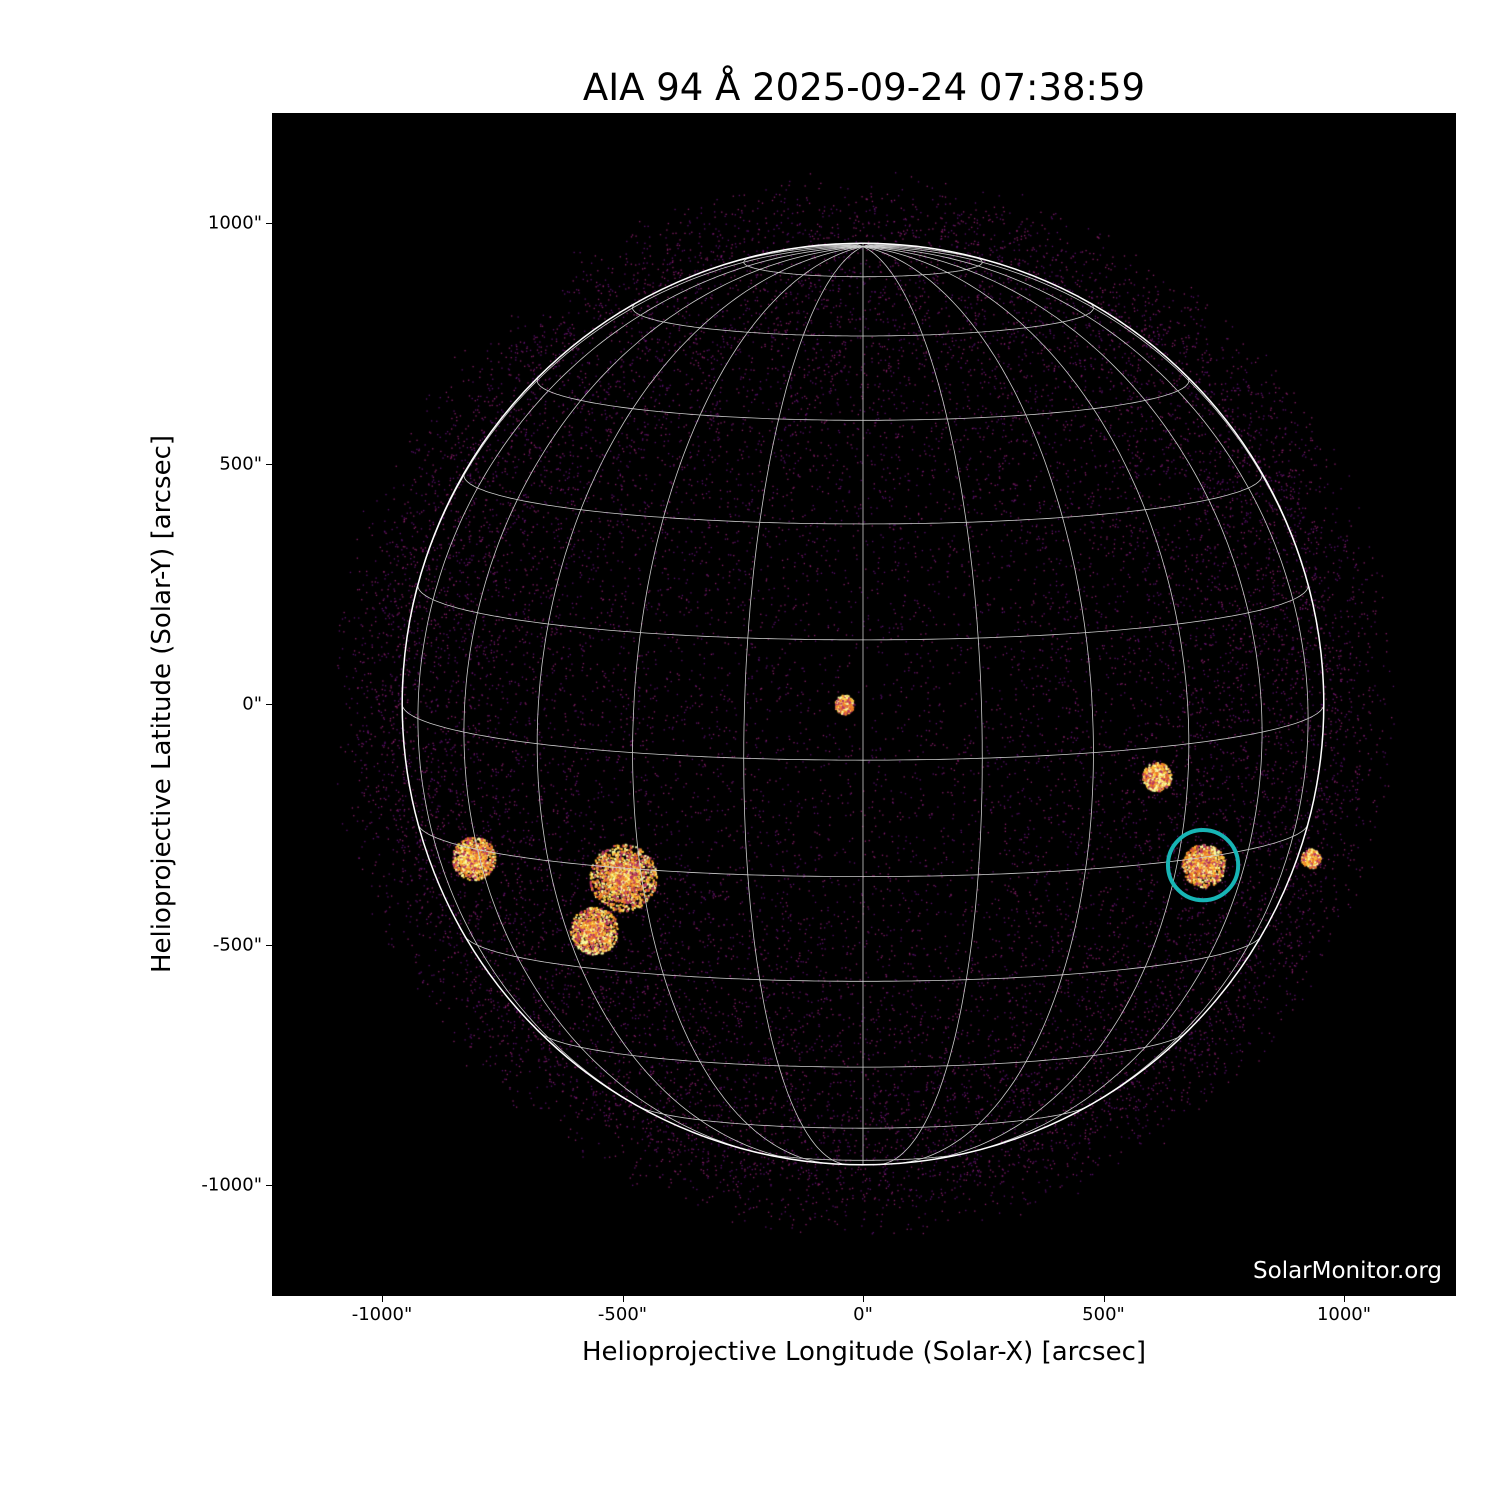 The image size is (1500, 1500). Describe the element at coordinates (231, 1185) in the screenshot. I see `y-tick-label: -1000"` at that location.